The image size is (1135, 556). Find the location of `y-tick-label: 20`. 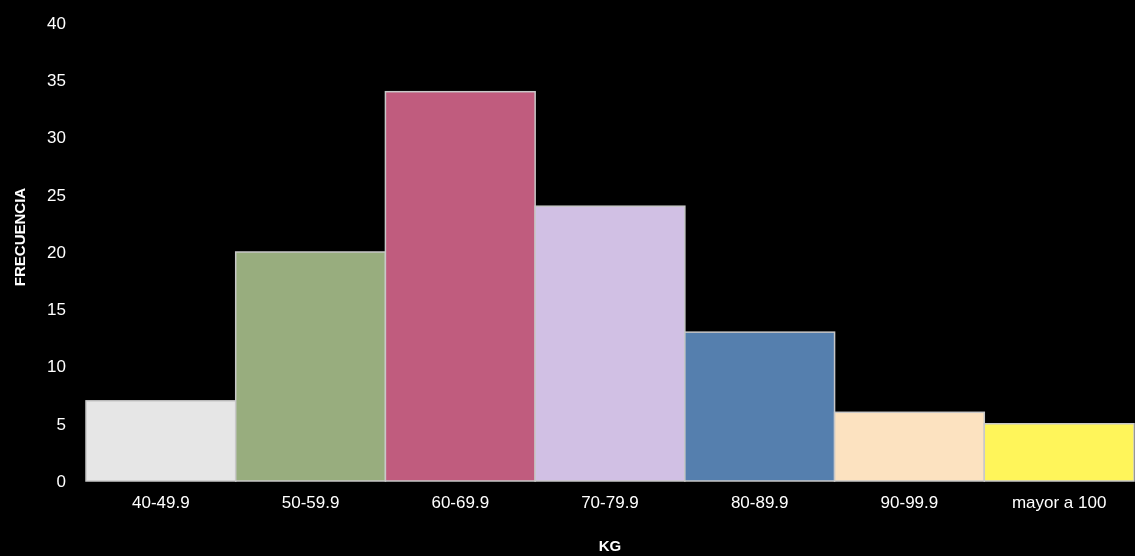

y-tick-label: 20 is located at coordinates (56, 252).